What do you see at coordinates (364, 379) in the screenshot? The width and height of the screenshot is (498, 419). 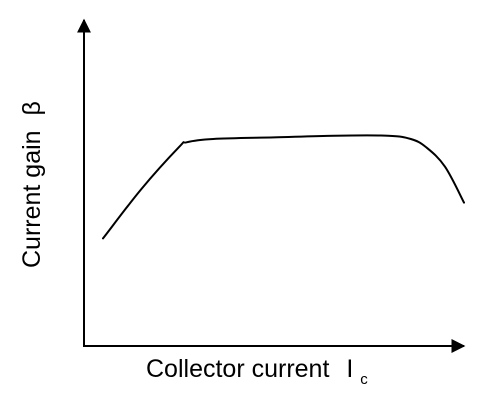 I see `x-axis-subscript: c` at bounding box center [364, 379].